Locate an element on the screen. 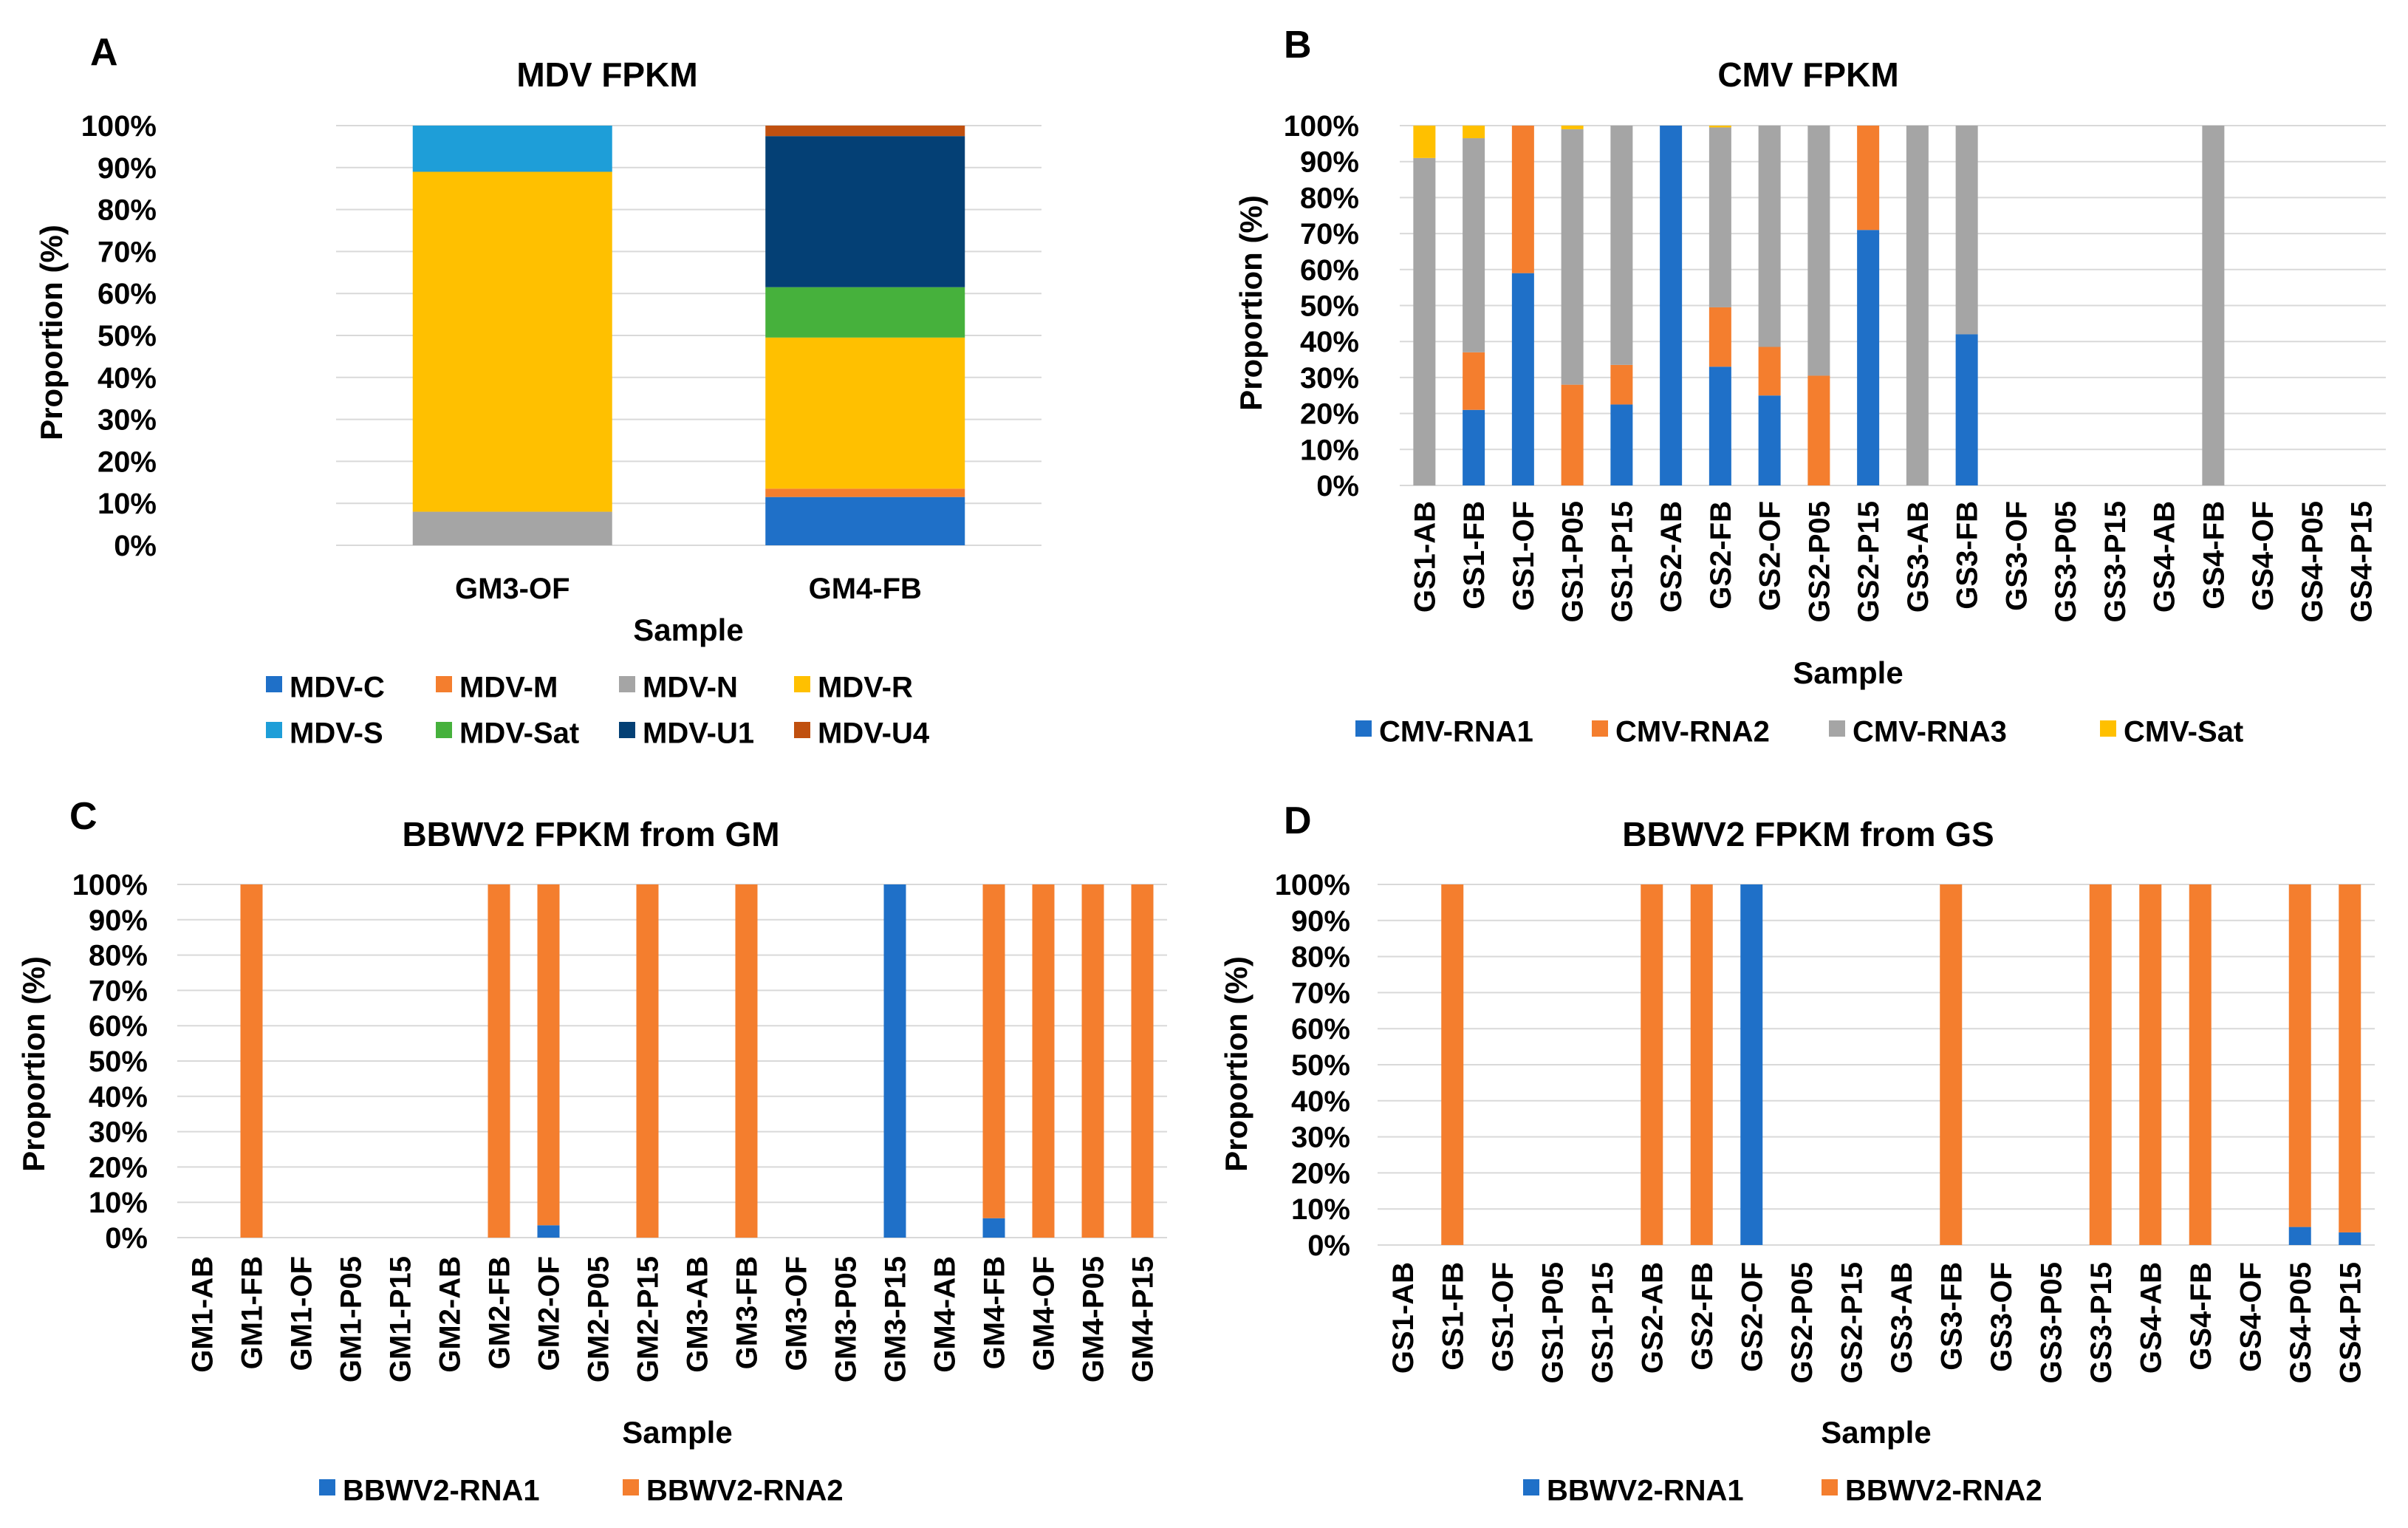  bar-segment-cmv-rna3-gs1-p05 is located at coordinates (1572, 257).